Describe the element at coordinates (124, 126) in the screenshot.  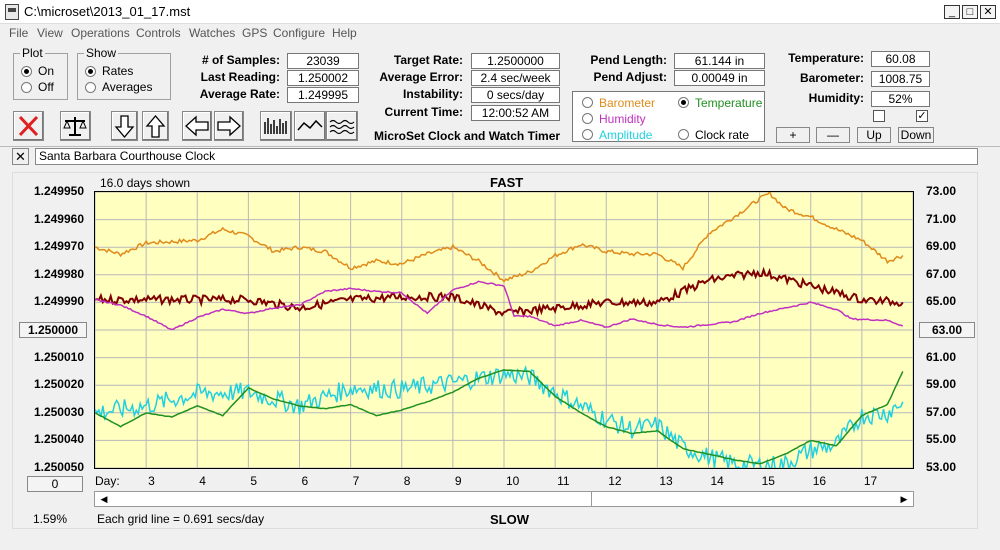
I see `move-down-button` at that location.